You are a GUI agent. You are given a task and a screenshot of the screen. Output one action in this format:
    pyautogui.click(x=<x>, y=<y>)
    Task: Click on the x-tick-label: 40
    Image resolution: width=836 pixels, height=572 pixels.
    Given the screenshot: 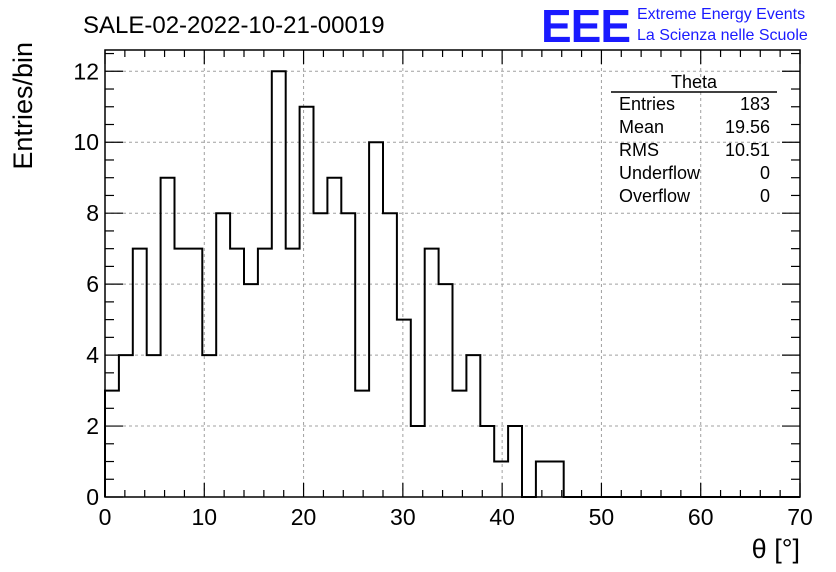 What is the action you would take?
    pyautogui.click(x=502, y=517)
    